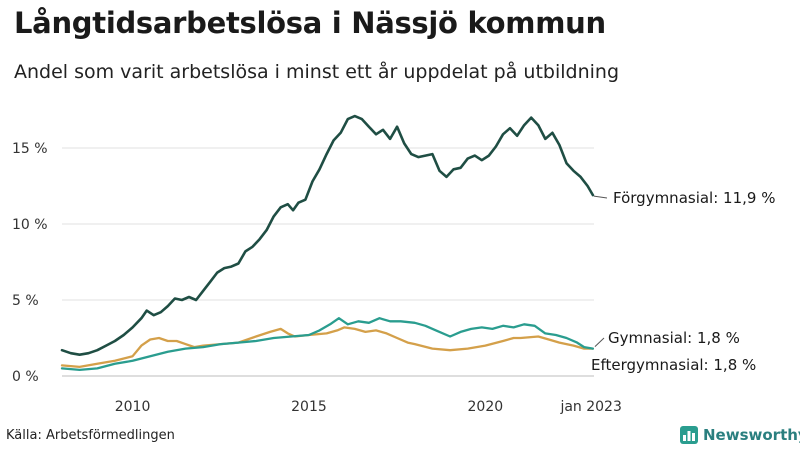 This screenshot has height=450, width=800. I want to click on brand-name: Newsworthy, so click(751, 435).